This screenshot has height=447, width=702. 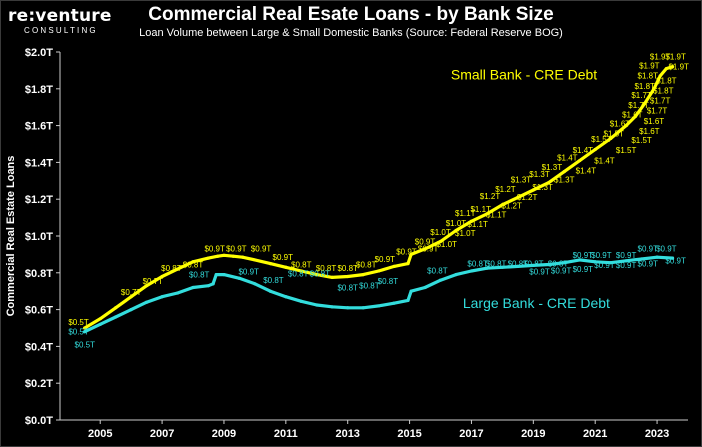 I want to click on y-tick-label: $0.4T, so click(x=39, y=347).